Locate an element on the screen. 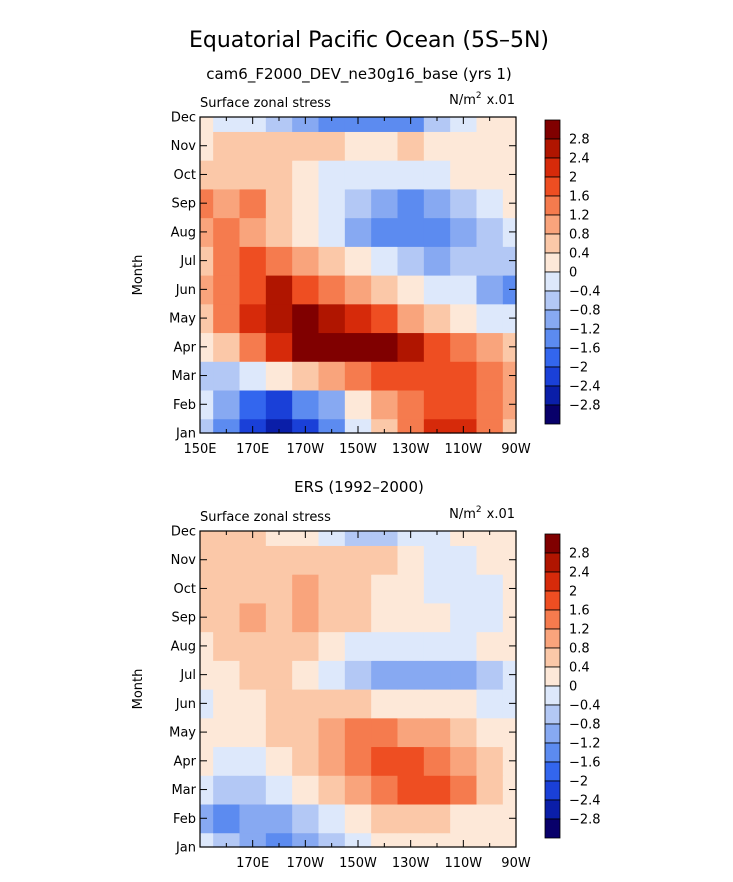 This screenshot has height=882, width=733. colorbar-label: −1.6 is located at coordinates (585, 349).